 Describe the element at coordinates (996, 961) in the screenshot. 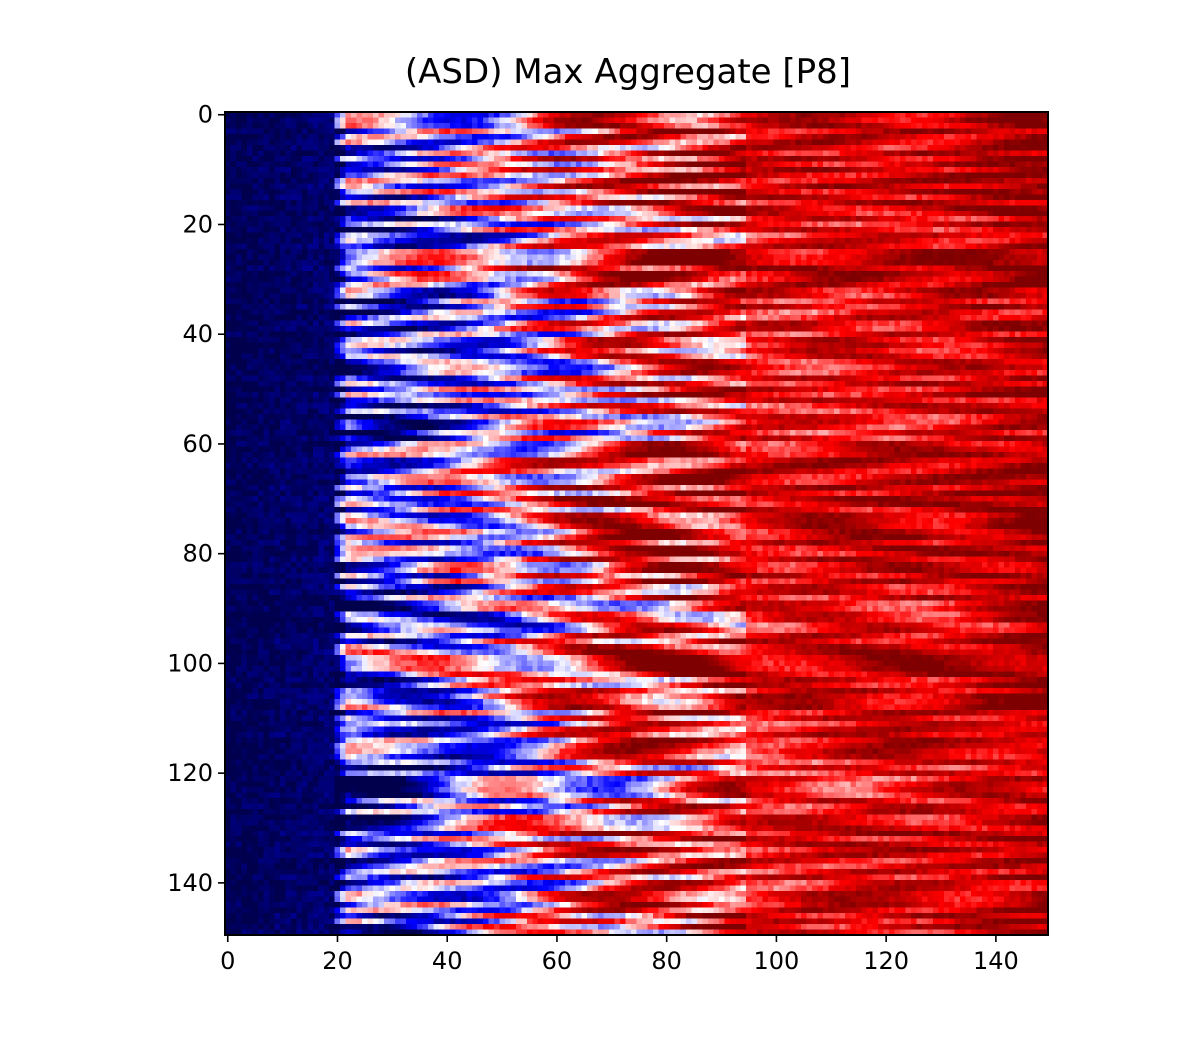

I see `x-tick-label: 140` at that location.